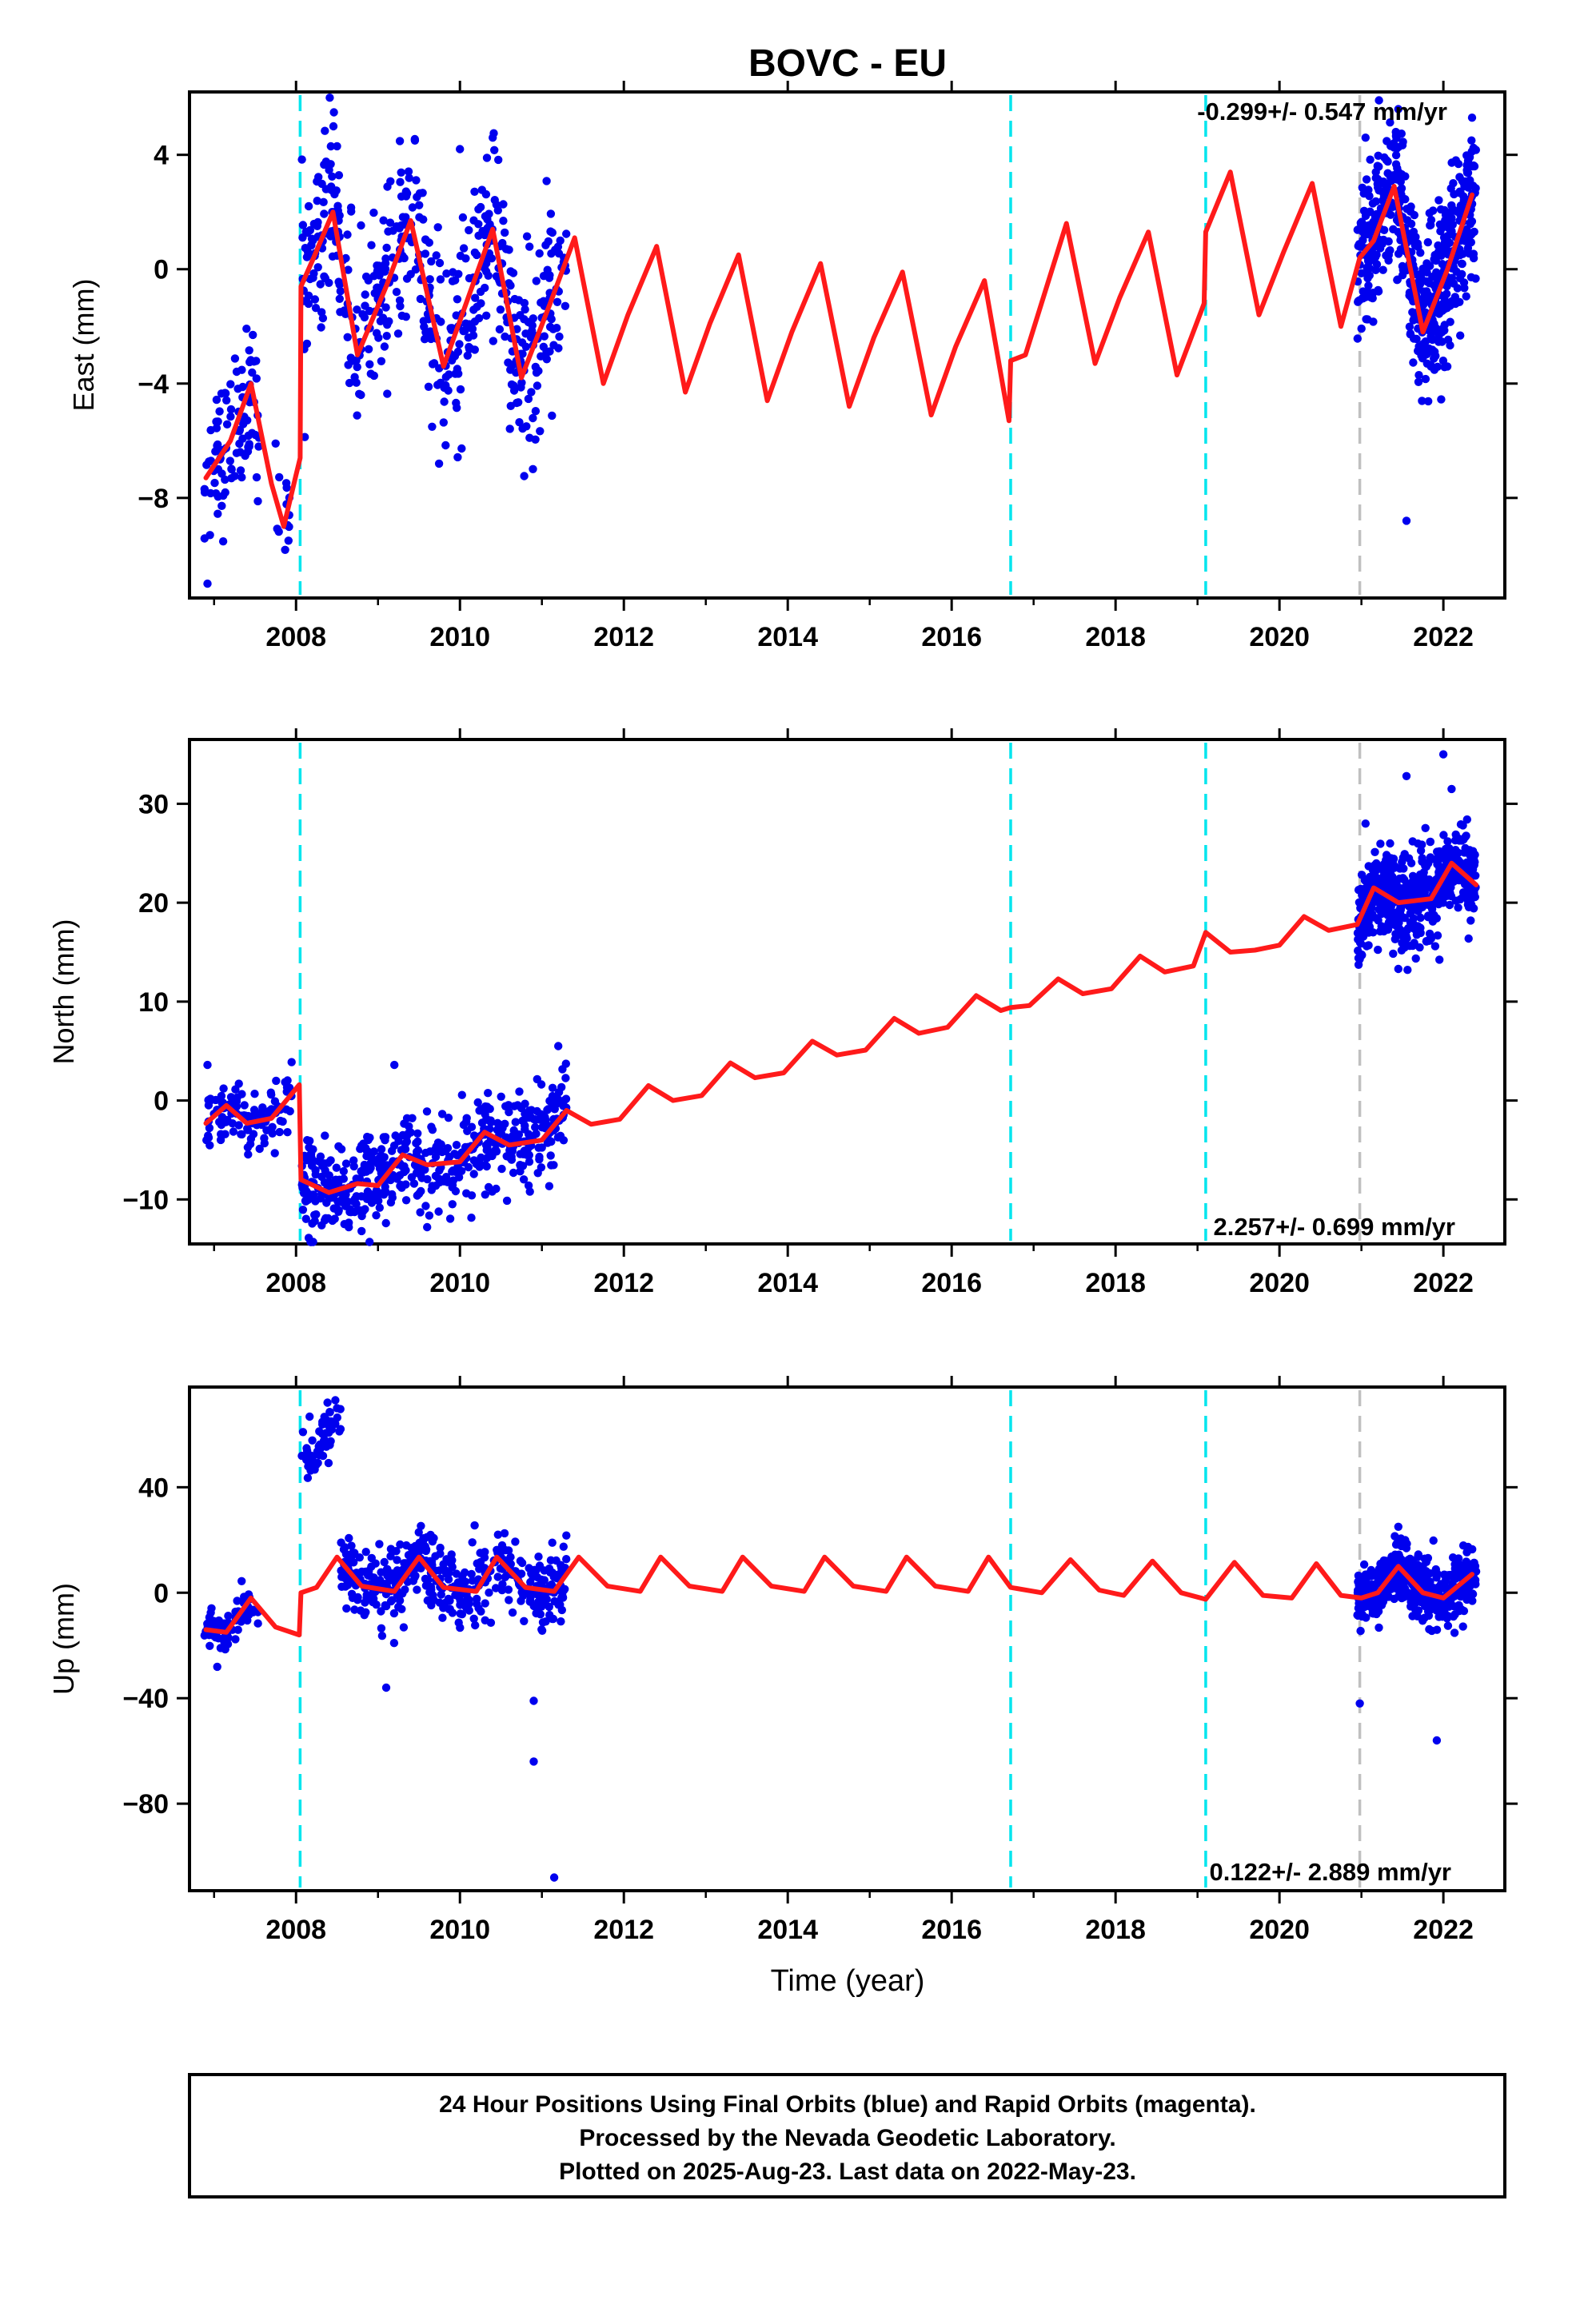  What do you see at coordinates (624, 1283) in the screenshot?
I see `x-tick-label: 2012` at bounding box center [624, 1283].